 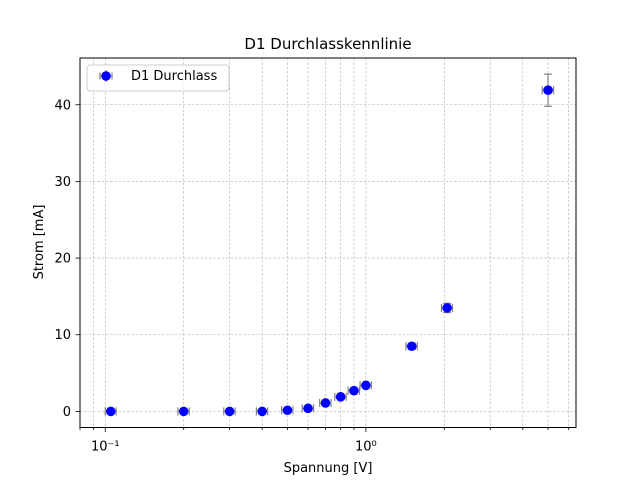 I want to click on legend: D1 Durchlass, so click(x=158, y=78).